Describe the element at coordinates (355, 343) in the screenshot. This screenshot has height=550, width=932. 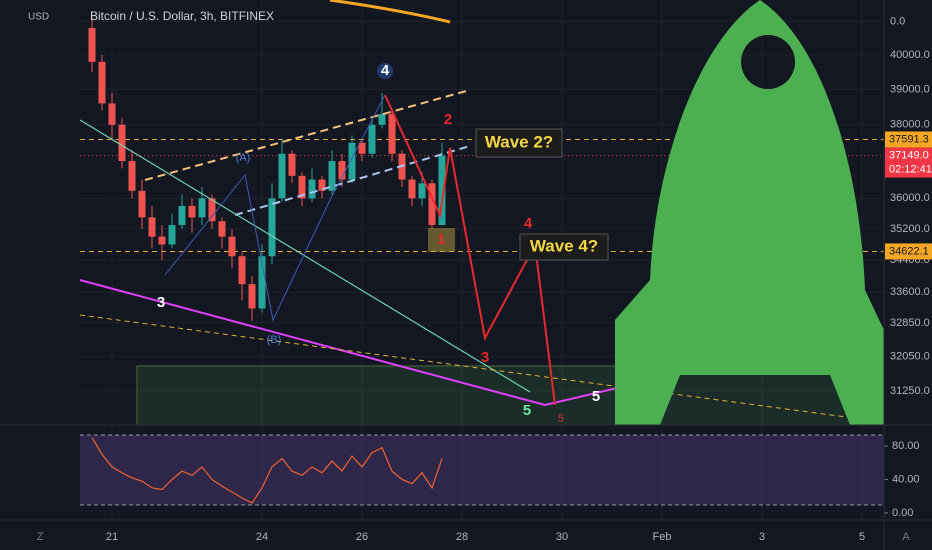
I see `support-line` at that location.